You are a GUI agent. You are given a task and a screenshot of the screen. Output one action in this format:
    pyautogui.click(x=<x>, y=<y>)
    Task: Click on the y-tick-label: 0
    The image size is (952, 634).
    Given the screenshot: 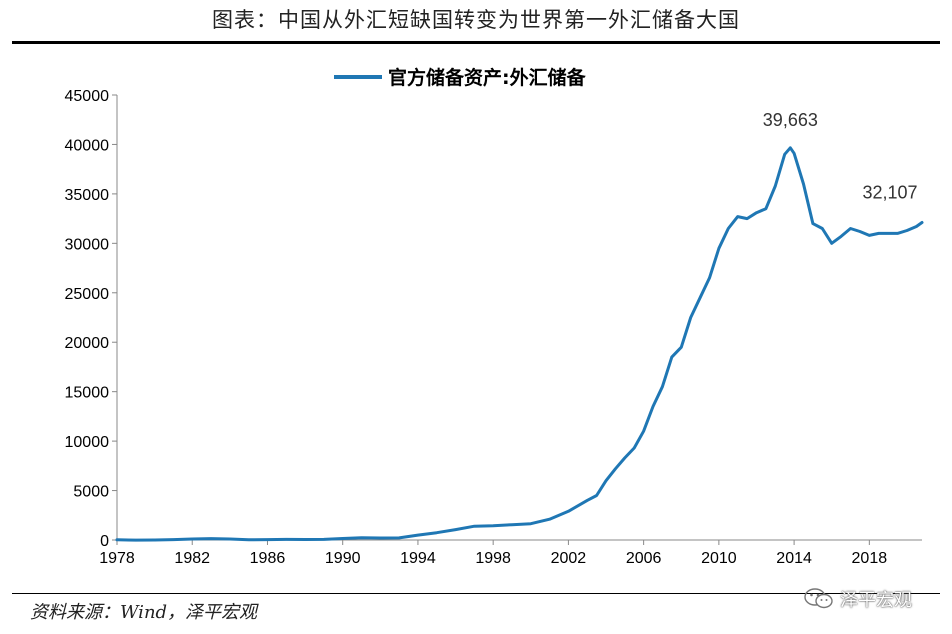 What is the action you would take?
    pyautogui.click(x=104, y=541)
    